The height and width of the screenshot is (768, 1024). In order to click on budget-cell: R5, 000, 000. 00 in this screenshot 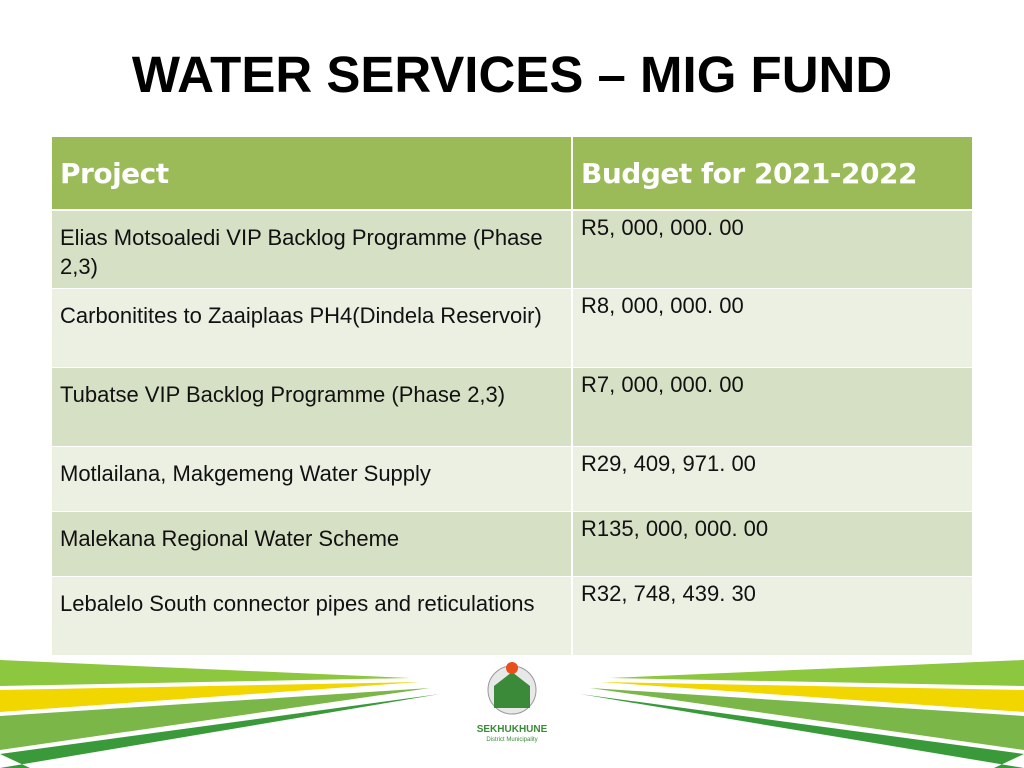, I will do `click(771, 248)`.